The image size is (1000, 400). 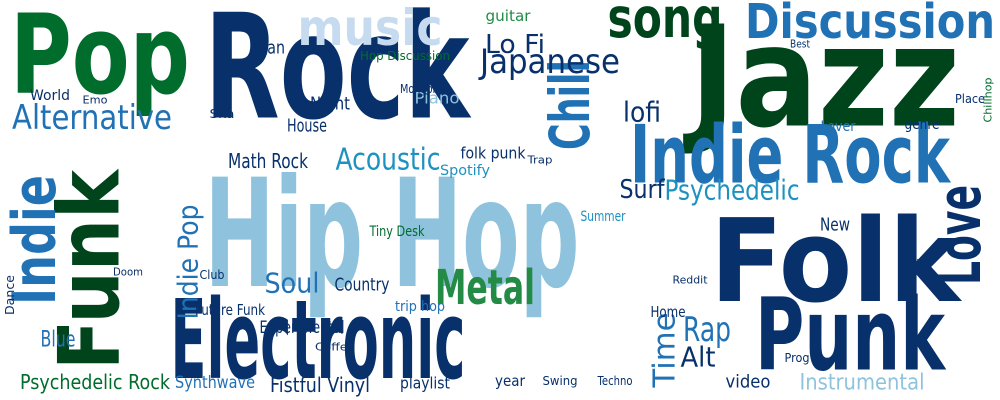 What do you see at coordinates (698, 357) in the screenshot?
I see `word: Alt` at bounding box center [698, 357].